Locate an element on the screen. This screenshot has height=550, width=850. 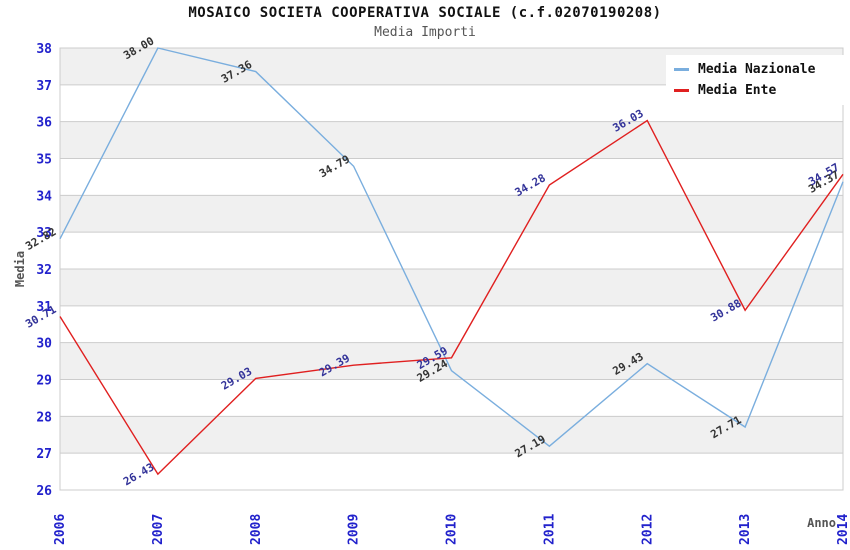
y-tick-label: 32 is located at coordinates (44, 270).